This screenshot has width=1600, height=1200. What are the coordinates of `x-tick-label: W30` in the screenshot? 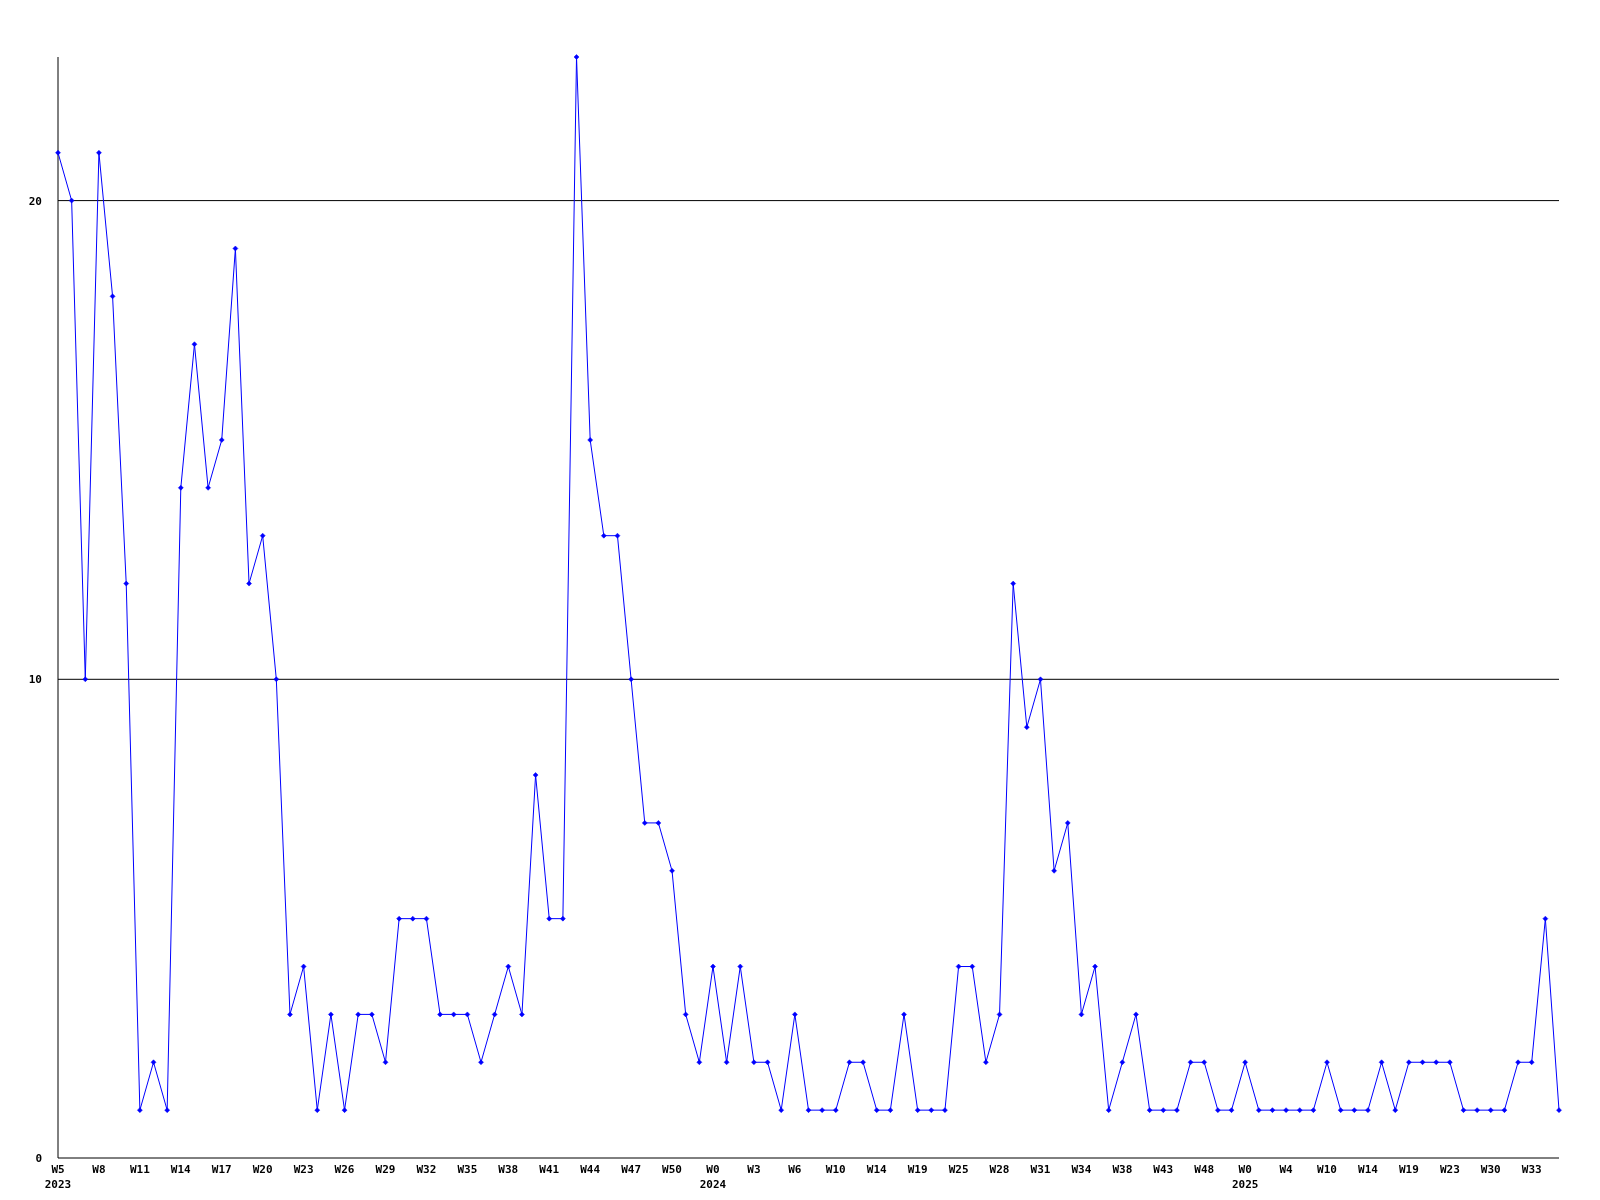 It's located at (1490, 1169).